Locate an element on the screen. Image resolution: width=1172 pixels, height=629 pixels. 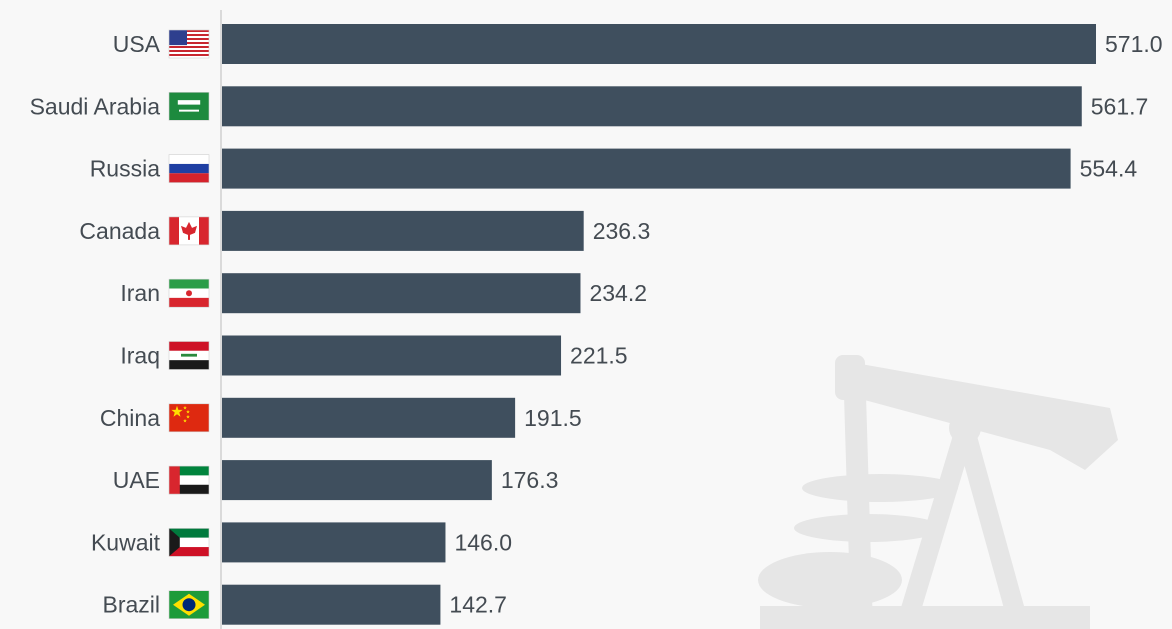
canada-flag-icon is located at coordinates (189, 231).